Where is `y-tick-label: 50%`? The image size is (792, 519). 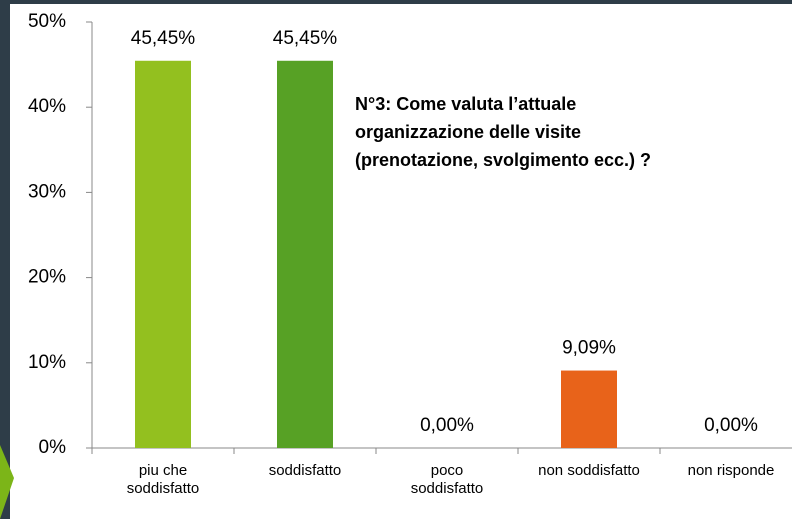
y-tick-label: 50% is located at coordinates (47, 21).